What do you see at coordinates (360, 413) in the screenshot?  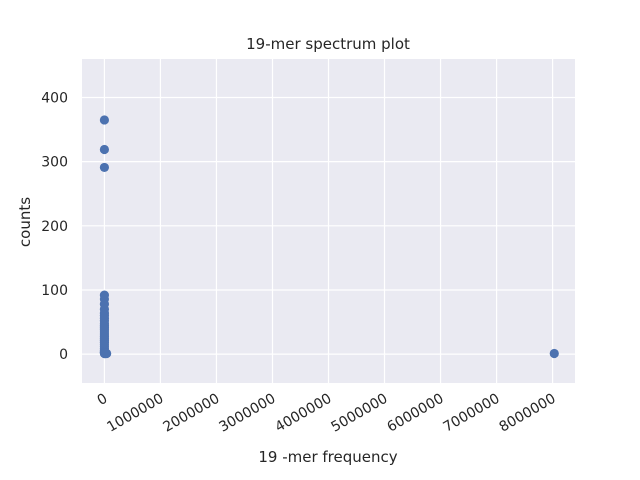 I see `x-tick-label: 5000000` at bounding box center [360, 413].